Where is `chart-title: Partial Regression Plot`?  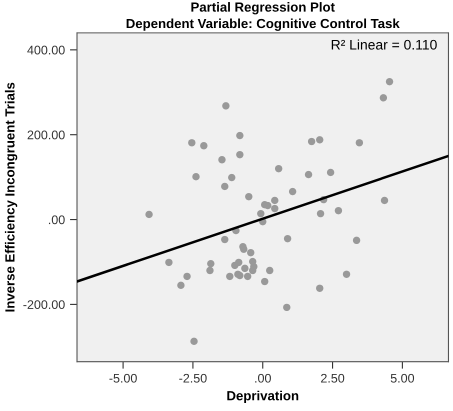 chart-title: Partial Regression Plot is located at coordinates (263, 8).